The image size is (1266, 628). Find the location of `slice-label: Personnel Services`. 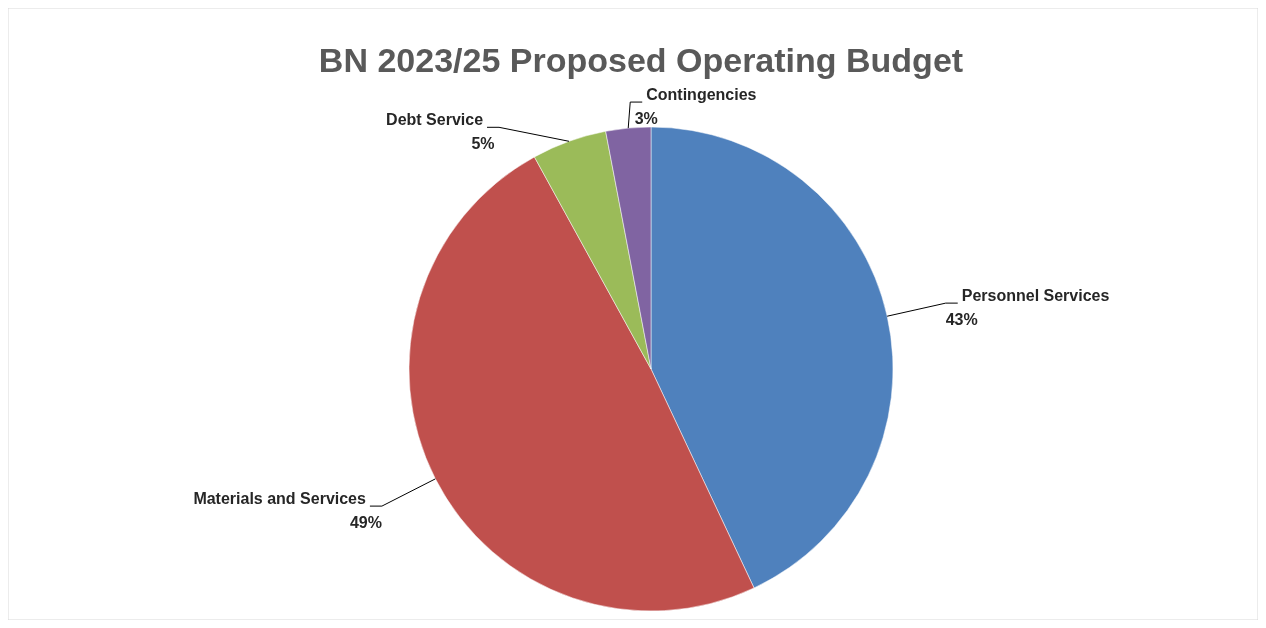

slice-label: Personnel Services is located at coordinates (1035, 296).